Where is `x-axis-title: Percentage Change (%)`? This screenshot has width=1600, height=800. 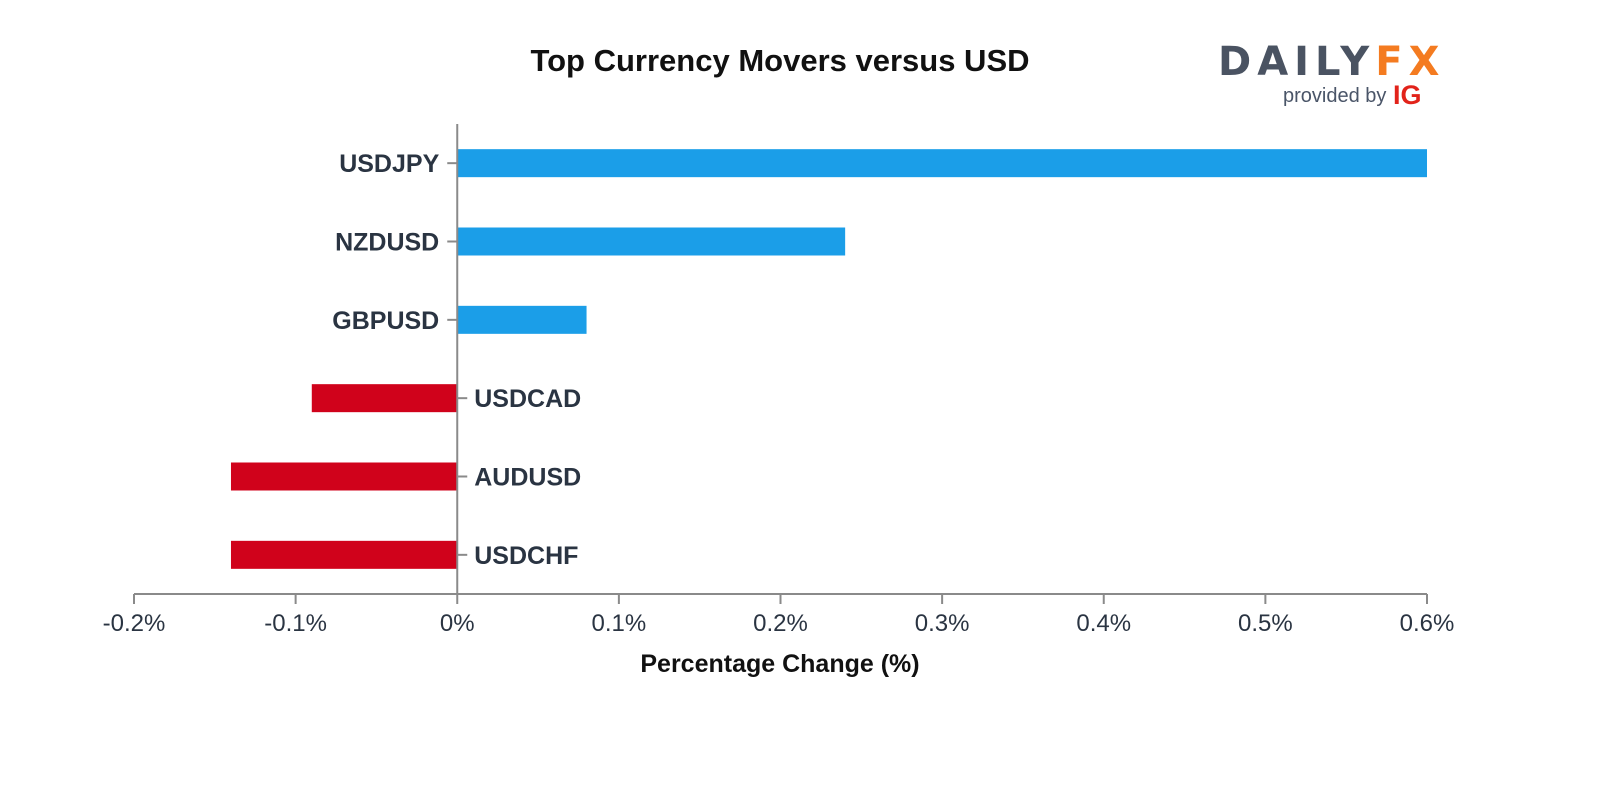 x-axis-title: Percentage Change (%) is located at coordinates (779, 664).